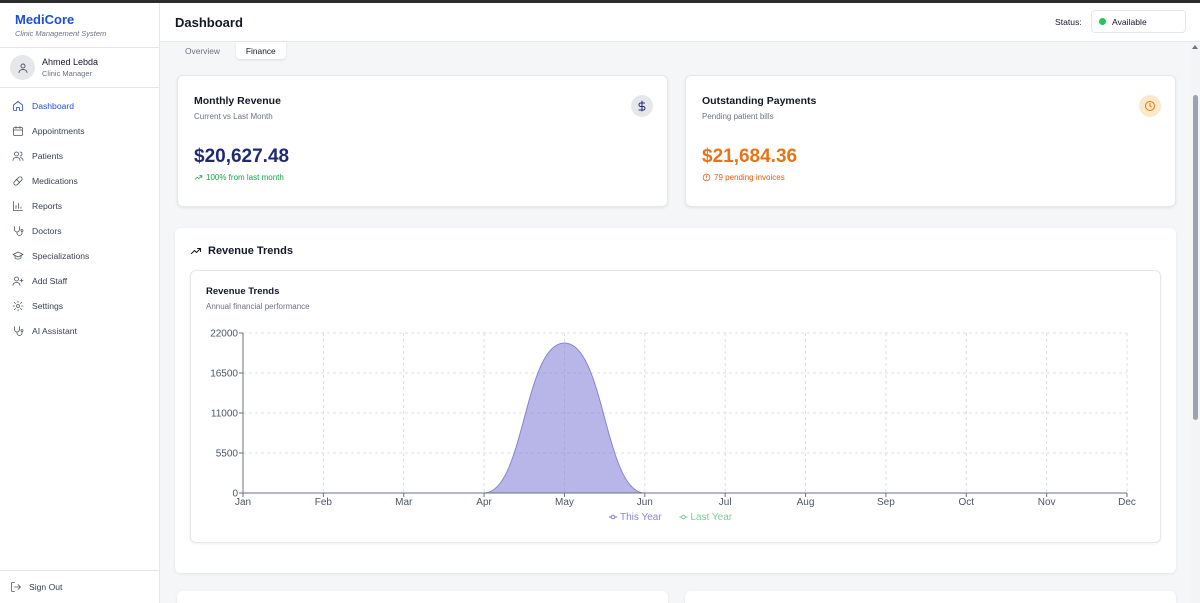  What do you see at coordinates (70, 62) in the screenshot?
I see `user-name: Ahmed Lebda` at bounding box center [70, 62].